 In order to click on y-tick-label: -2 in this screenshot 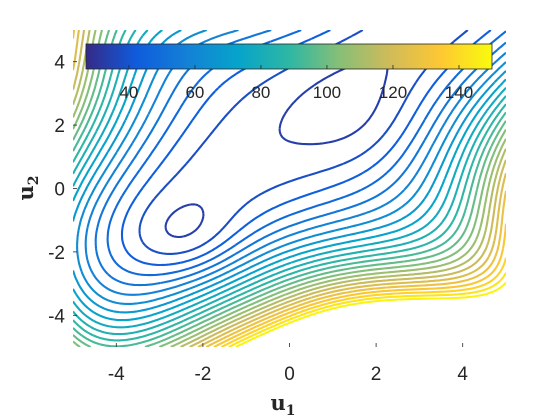, I will do `click(56, 253)`.